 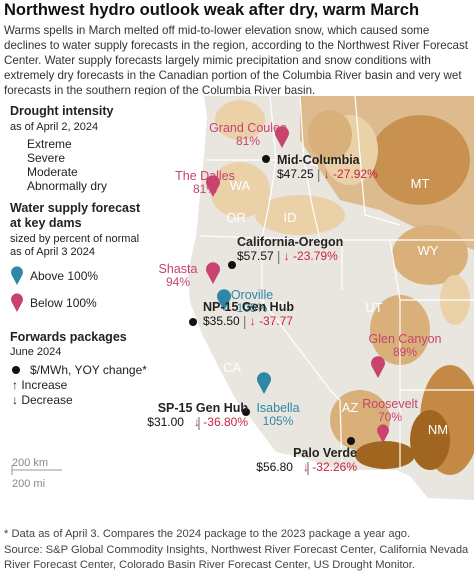 I want to click on hub-price: $57.57, so click(x=255, y=256).